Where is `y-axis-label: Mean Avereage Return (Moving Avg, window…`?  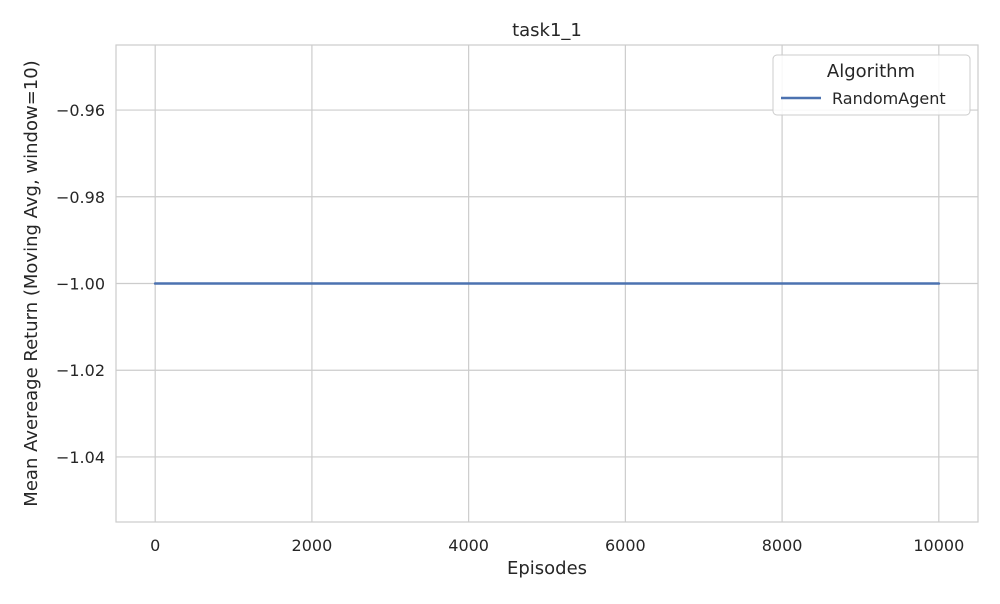 y-axis-label: Mean Avereage Return (Moving Avg, window… is located at coordinates (31, 283).